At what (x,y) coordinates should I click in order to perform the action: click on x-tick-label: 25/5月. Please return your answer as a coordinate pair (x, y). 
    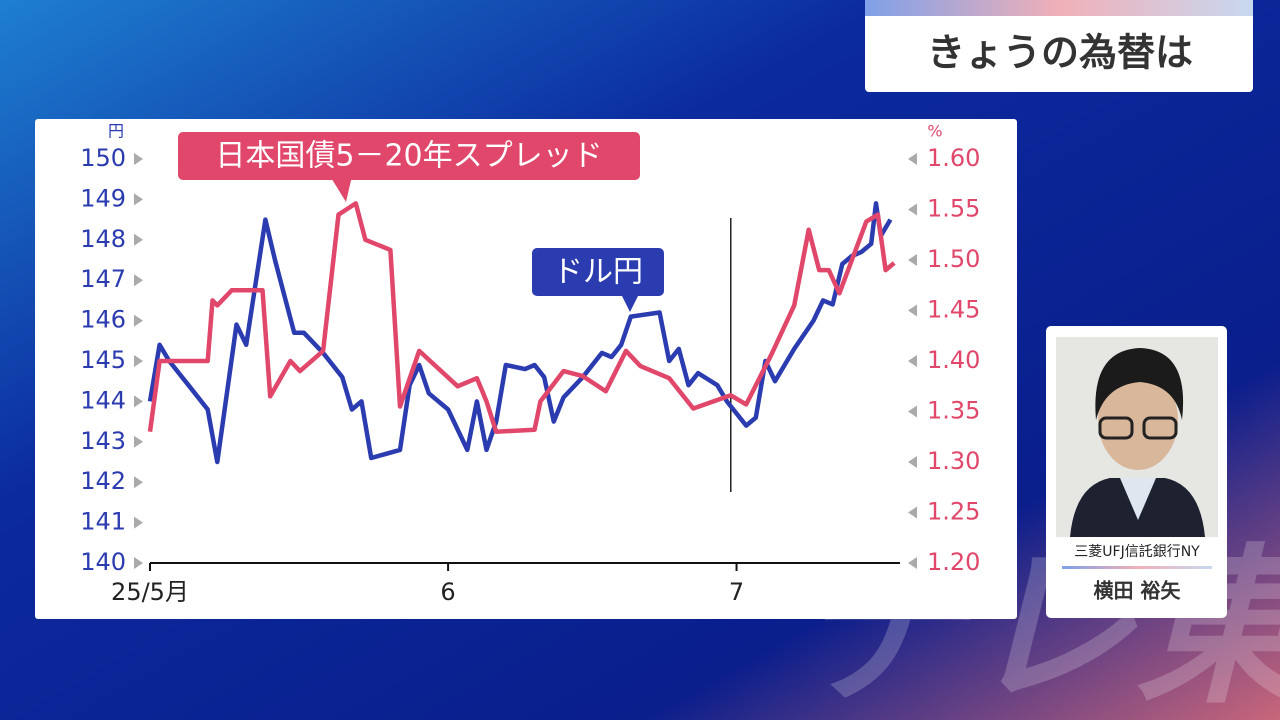
    Looking at the image, I should click on (150, 592).